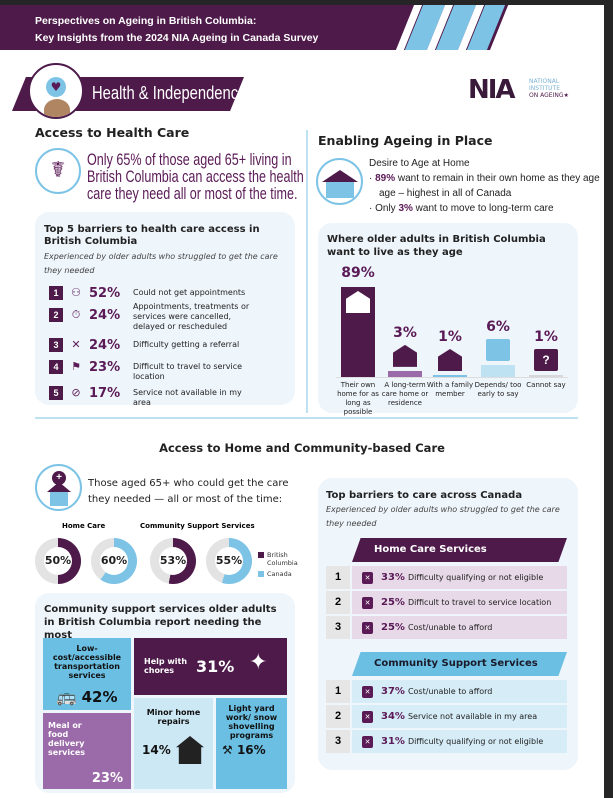 The width and height of the screenshot is (613, 798). I want to click on house-person-icon, so click(339, 181).